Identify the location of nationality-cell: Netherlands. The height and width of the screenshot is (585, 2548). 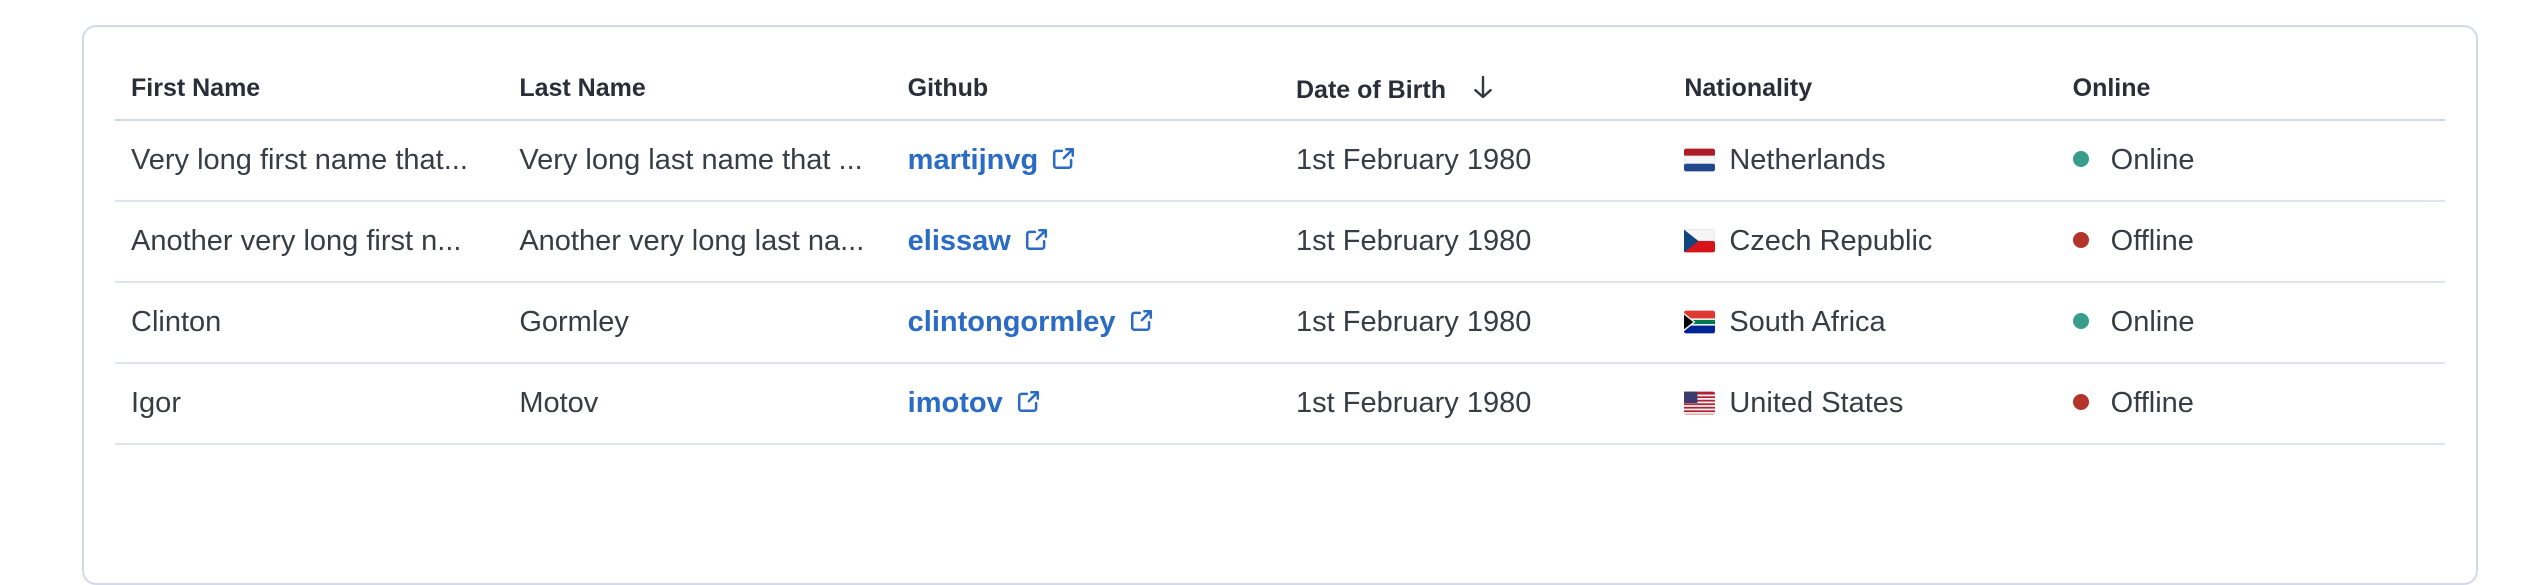
(1862, 161).